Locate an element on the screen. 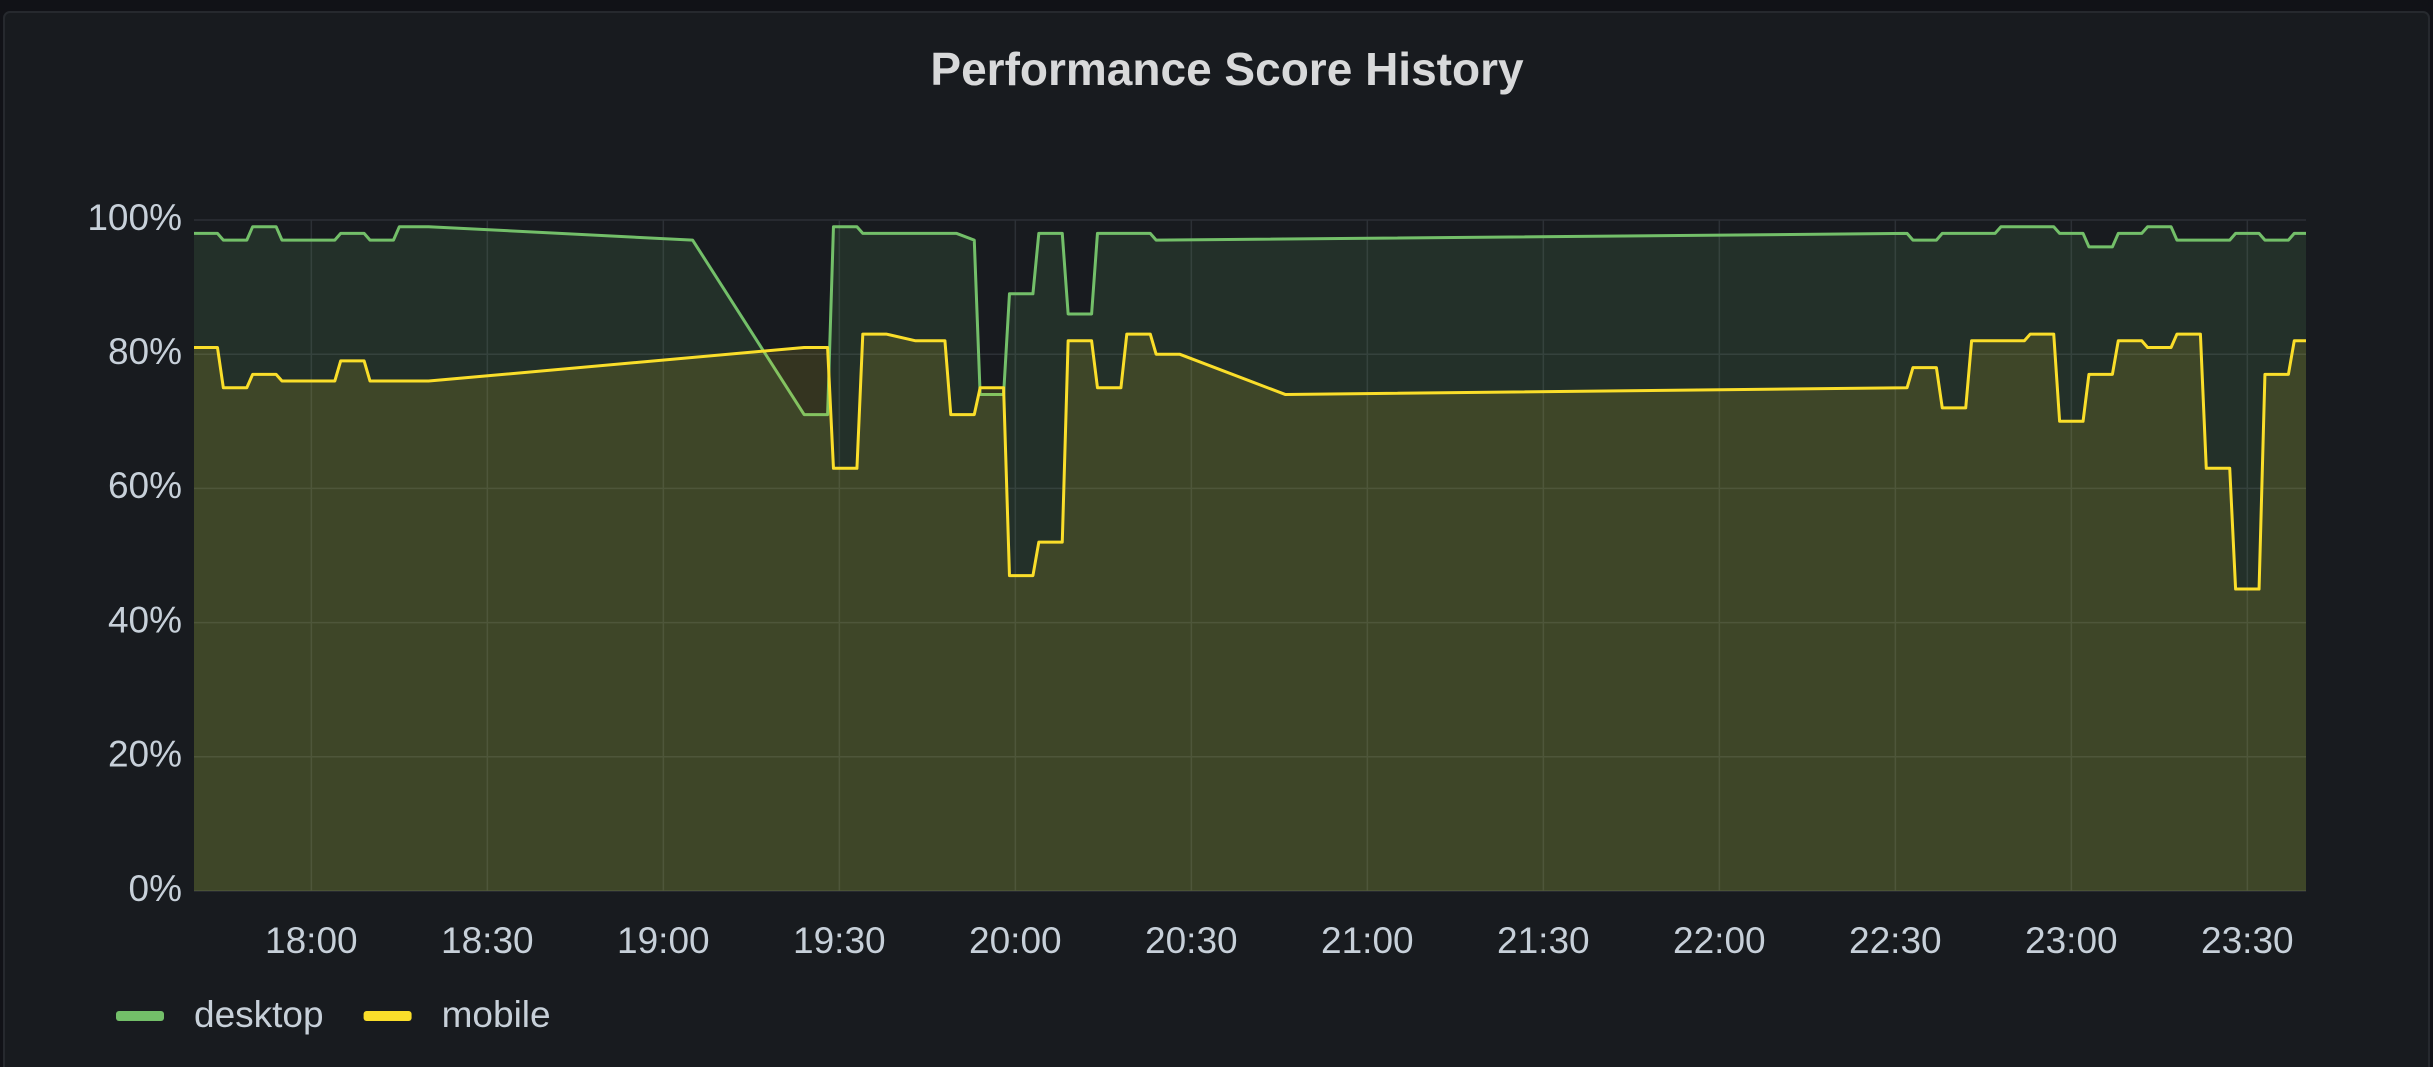 The height and width of the screenshot is (1067, 2433). x-tick-label: 18:30 is located at coordinates (487, 940).